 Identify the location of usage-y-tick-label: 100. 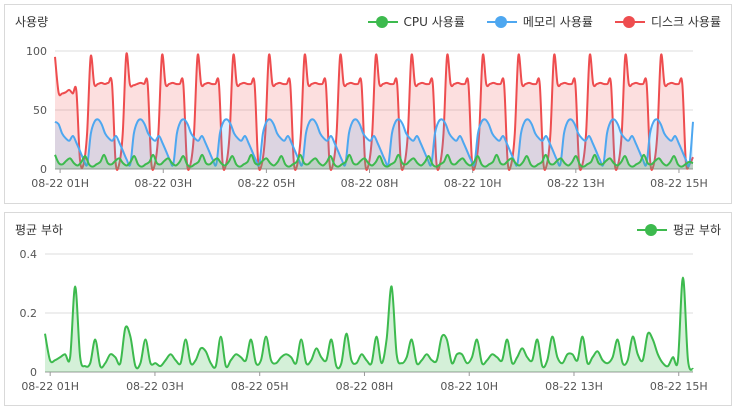
(36, 51).